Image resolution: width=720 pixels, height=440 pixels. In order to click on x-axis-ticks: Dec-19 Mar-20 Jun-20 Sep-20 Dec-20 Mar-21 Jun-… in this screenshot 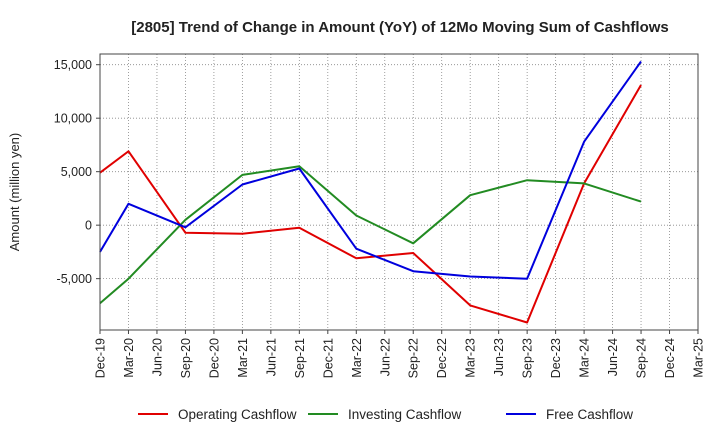, I will do `click(400, 354)`.